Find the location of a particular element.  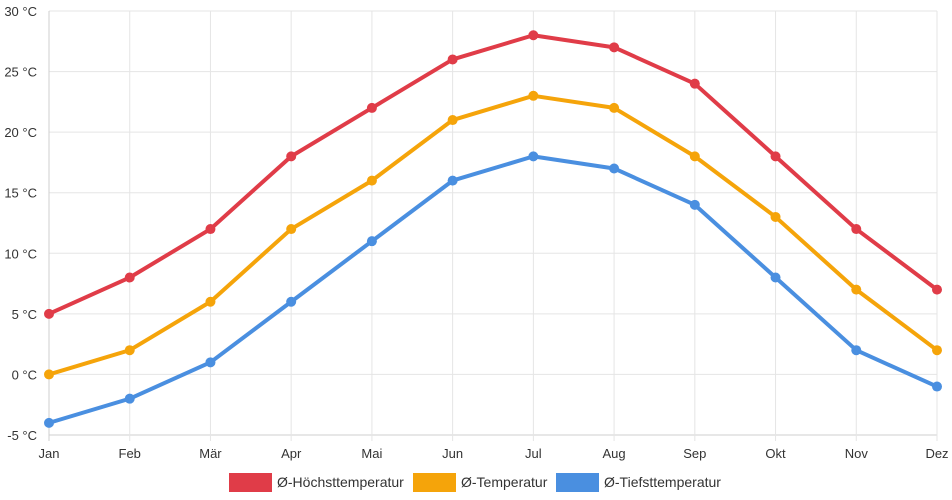

legend-label: Ø-Höchsttemperatur is located at coordinates (340, 482).